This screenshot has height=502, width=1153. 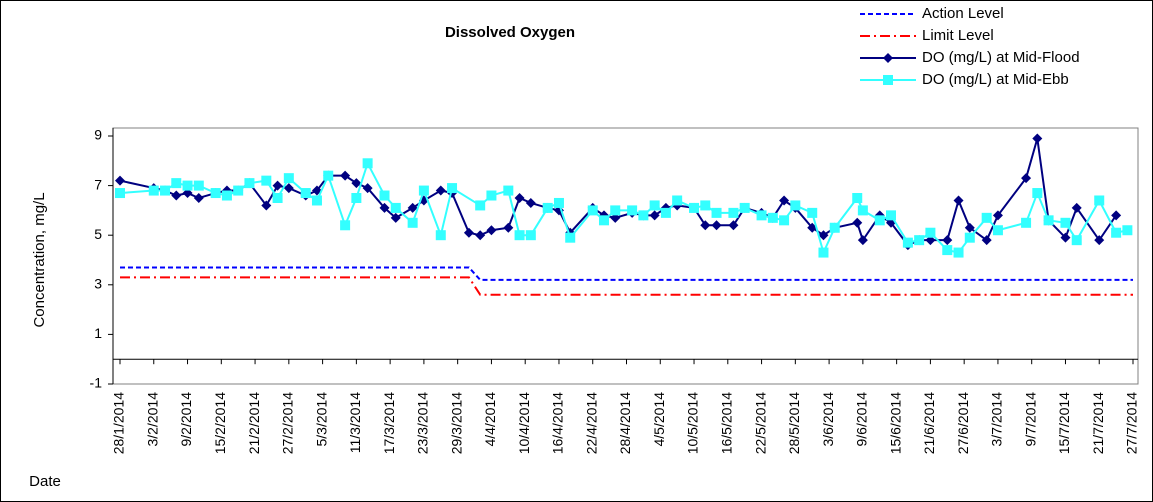 What do you see at coordinates (1001, 57) in the screenshot?
I see `legend-label: DO (mg/L) at Mid-Flood` at bounding box center [1001, 57].